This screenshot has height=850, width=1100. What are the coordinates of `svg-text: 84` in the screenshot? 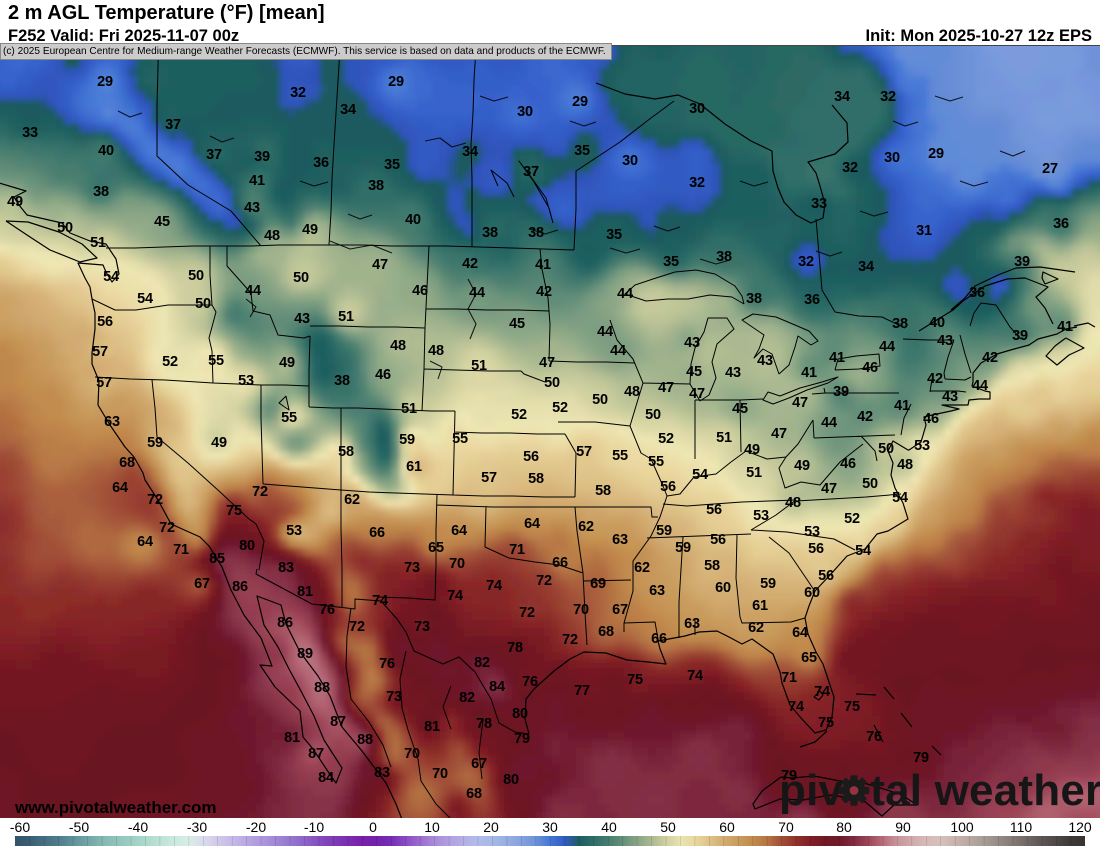 It's located at (497, 687).